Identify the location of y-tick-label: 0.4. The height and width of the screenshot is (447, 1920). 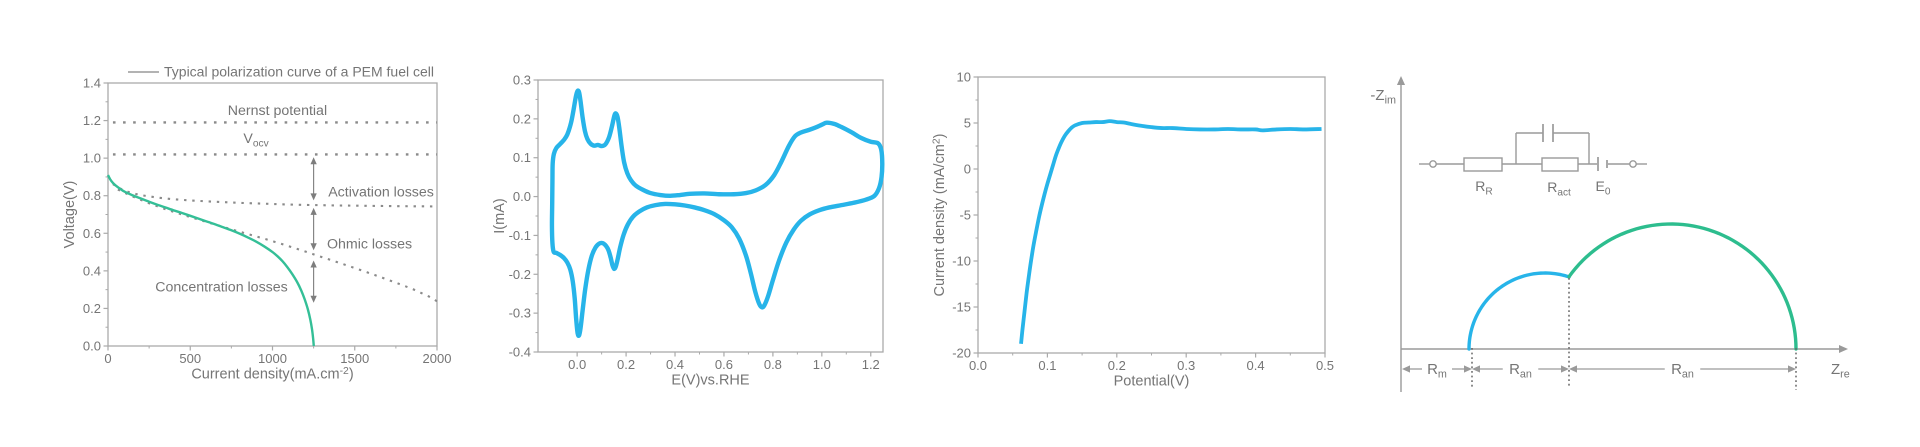
(92, 270).